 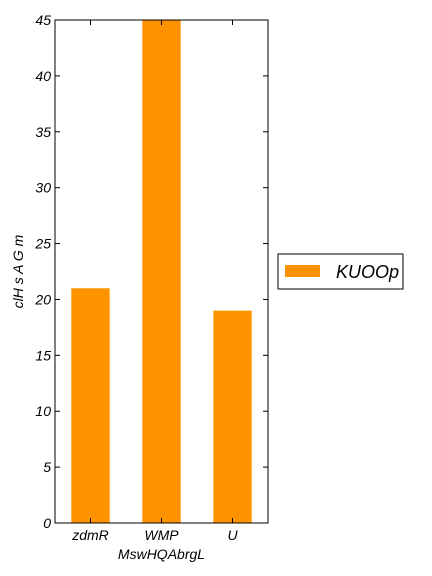 I want to click on y-tick-label: 20, so click(x=42, y=299).